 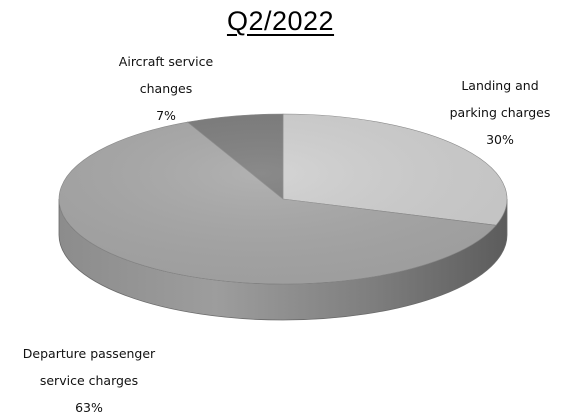 I want to click on chart-title: Q2/2022, so click(x=280, y=21).